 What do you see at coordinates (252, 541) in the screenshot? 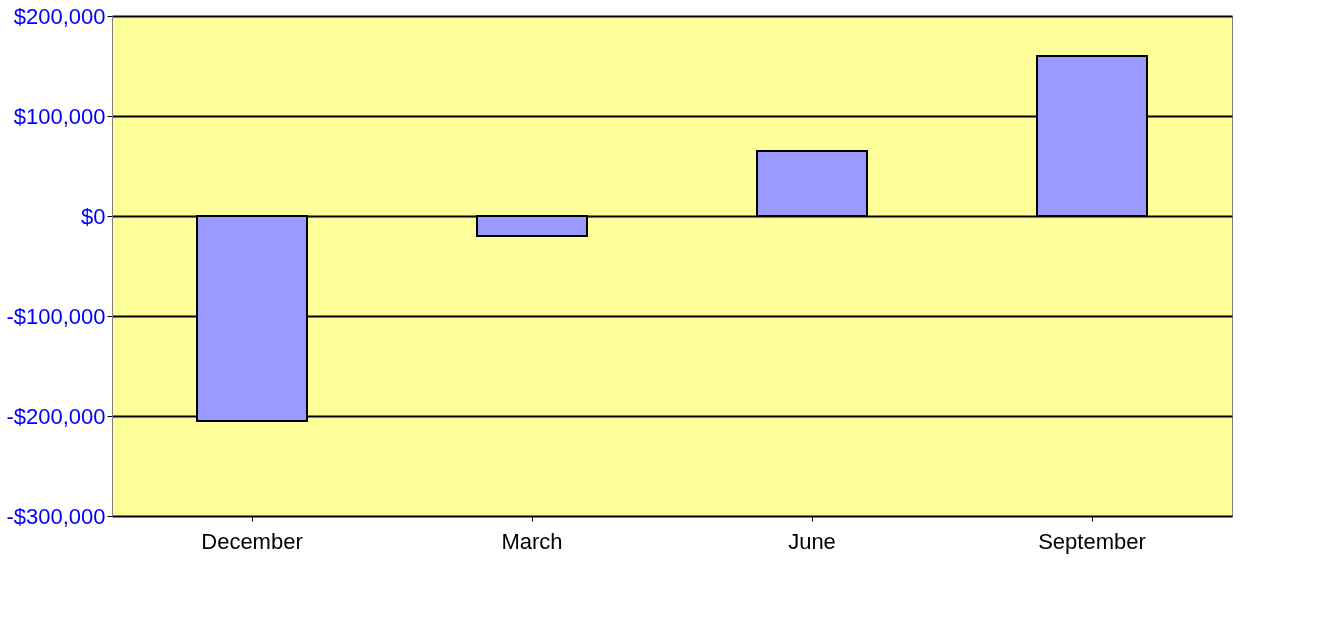
I see `x-tick-label: December` at bounding box center [252, 541].